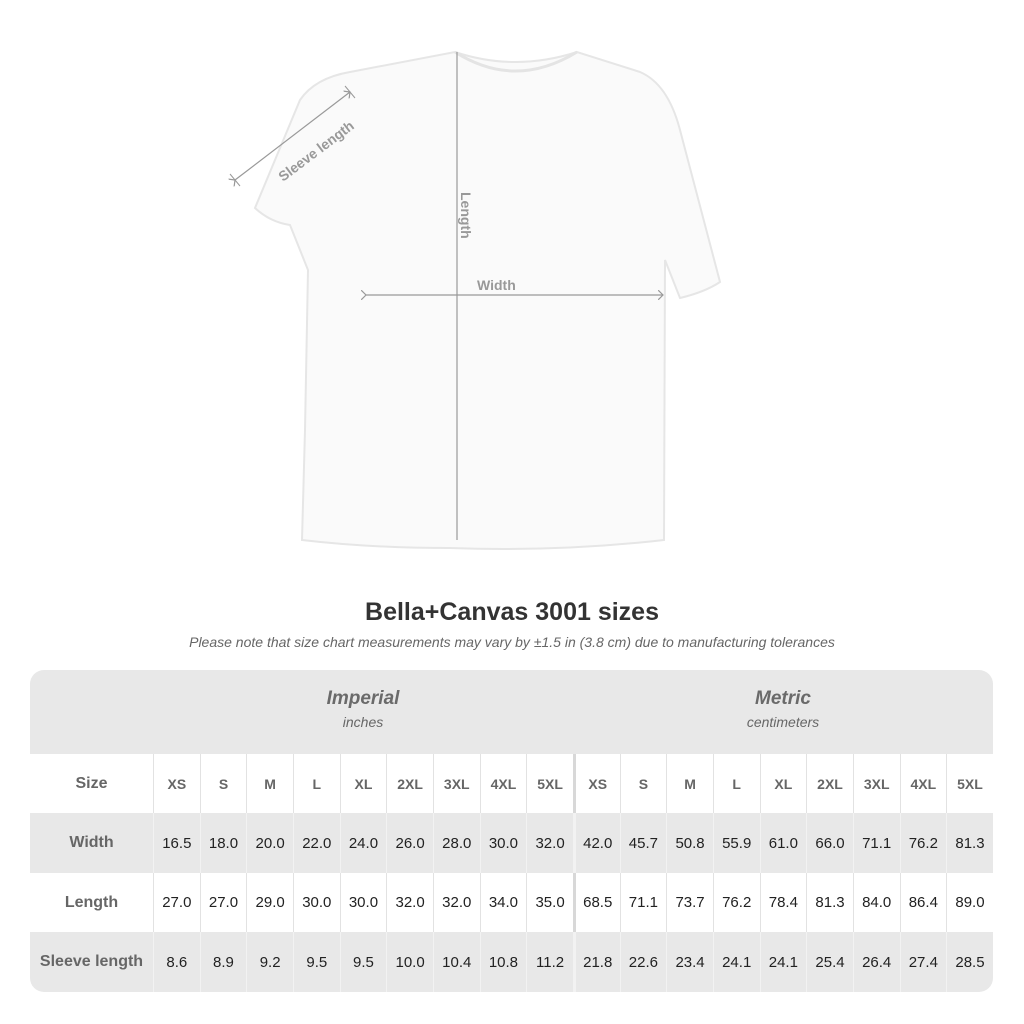 The height and width of the screenshot is (1024, 1024). What do you see at coordinates (176, 962) in the screenshot?
I see `imperial-value: 8.6` at bounding box center [176, 962].